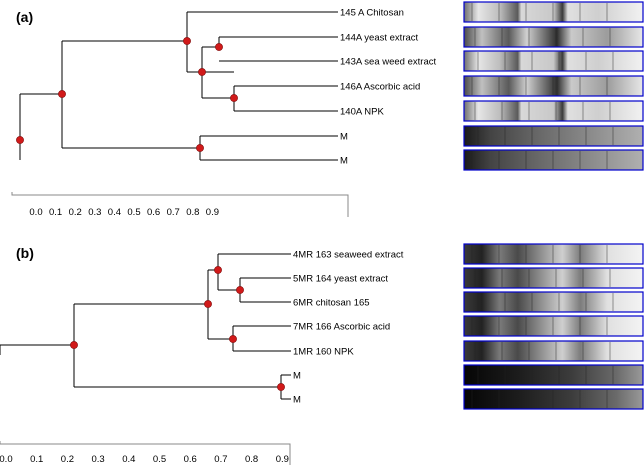 This screenshot has height=465, width=644. Describe the element at coordinates (379, 38) in the screenshot. I see `leaf-label: 144A yeast extract` at that location.